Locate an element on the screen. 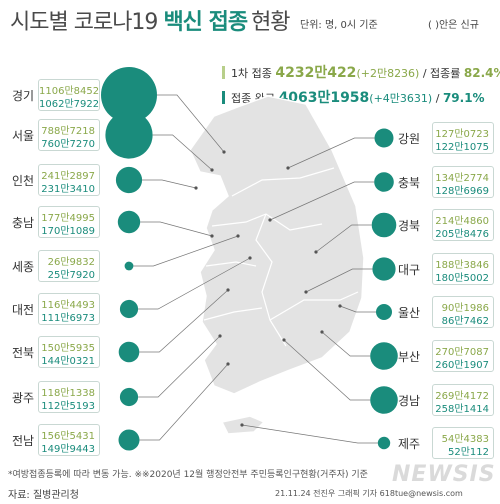 This screenshot has height=504, width=500. connector-울산 is located at coordinates (358, 309).